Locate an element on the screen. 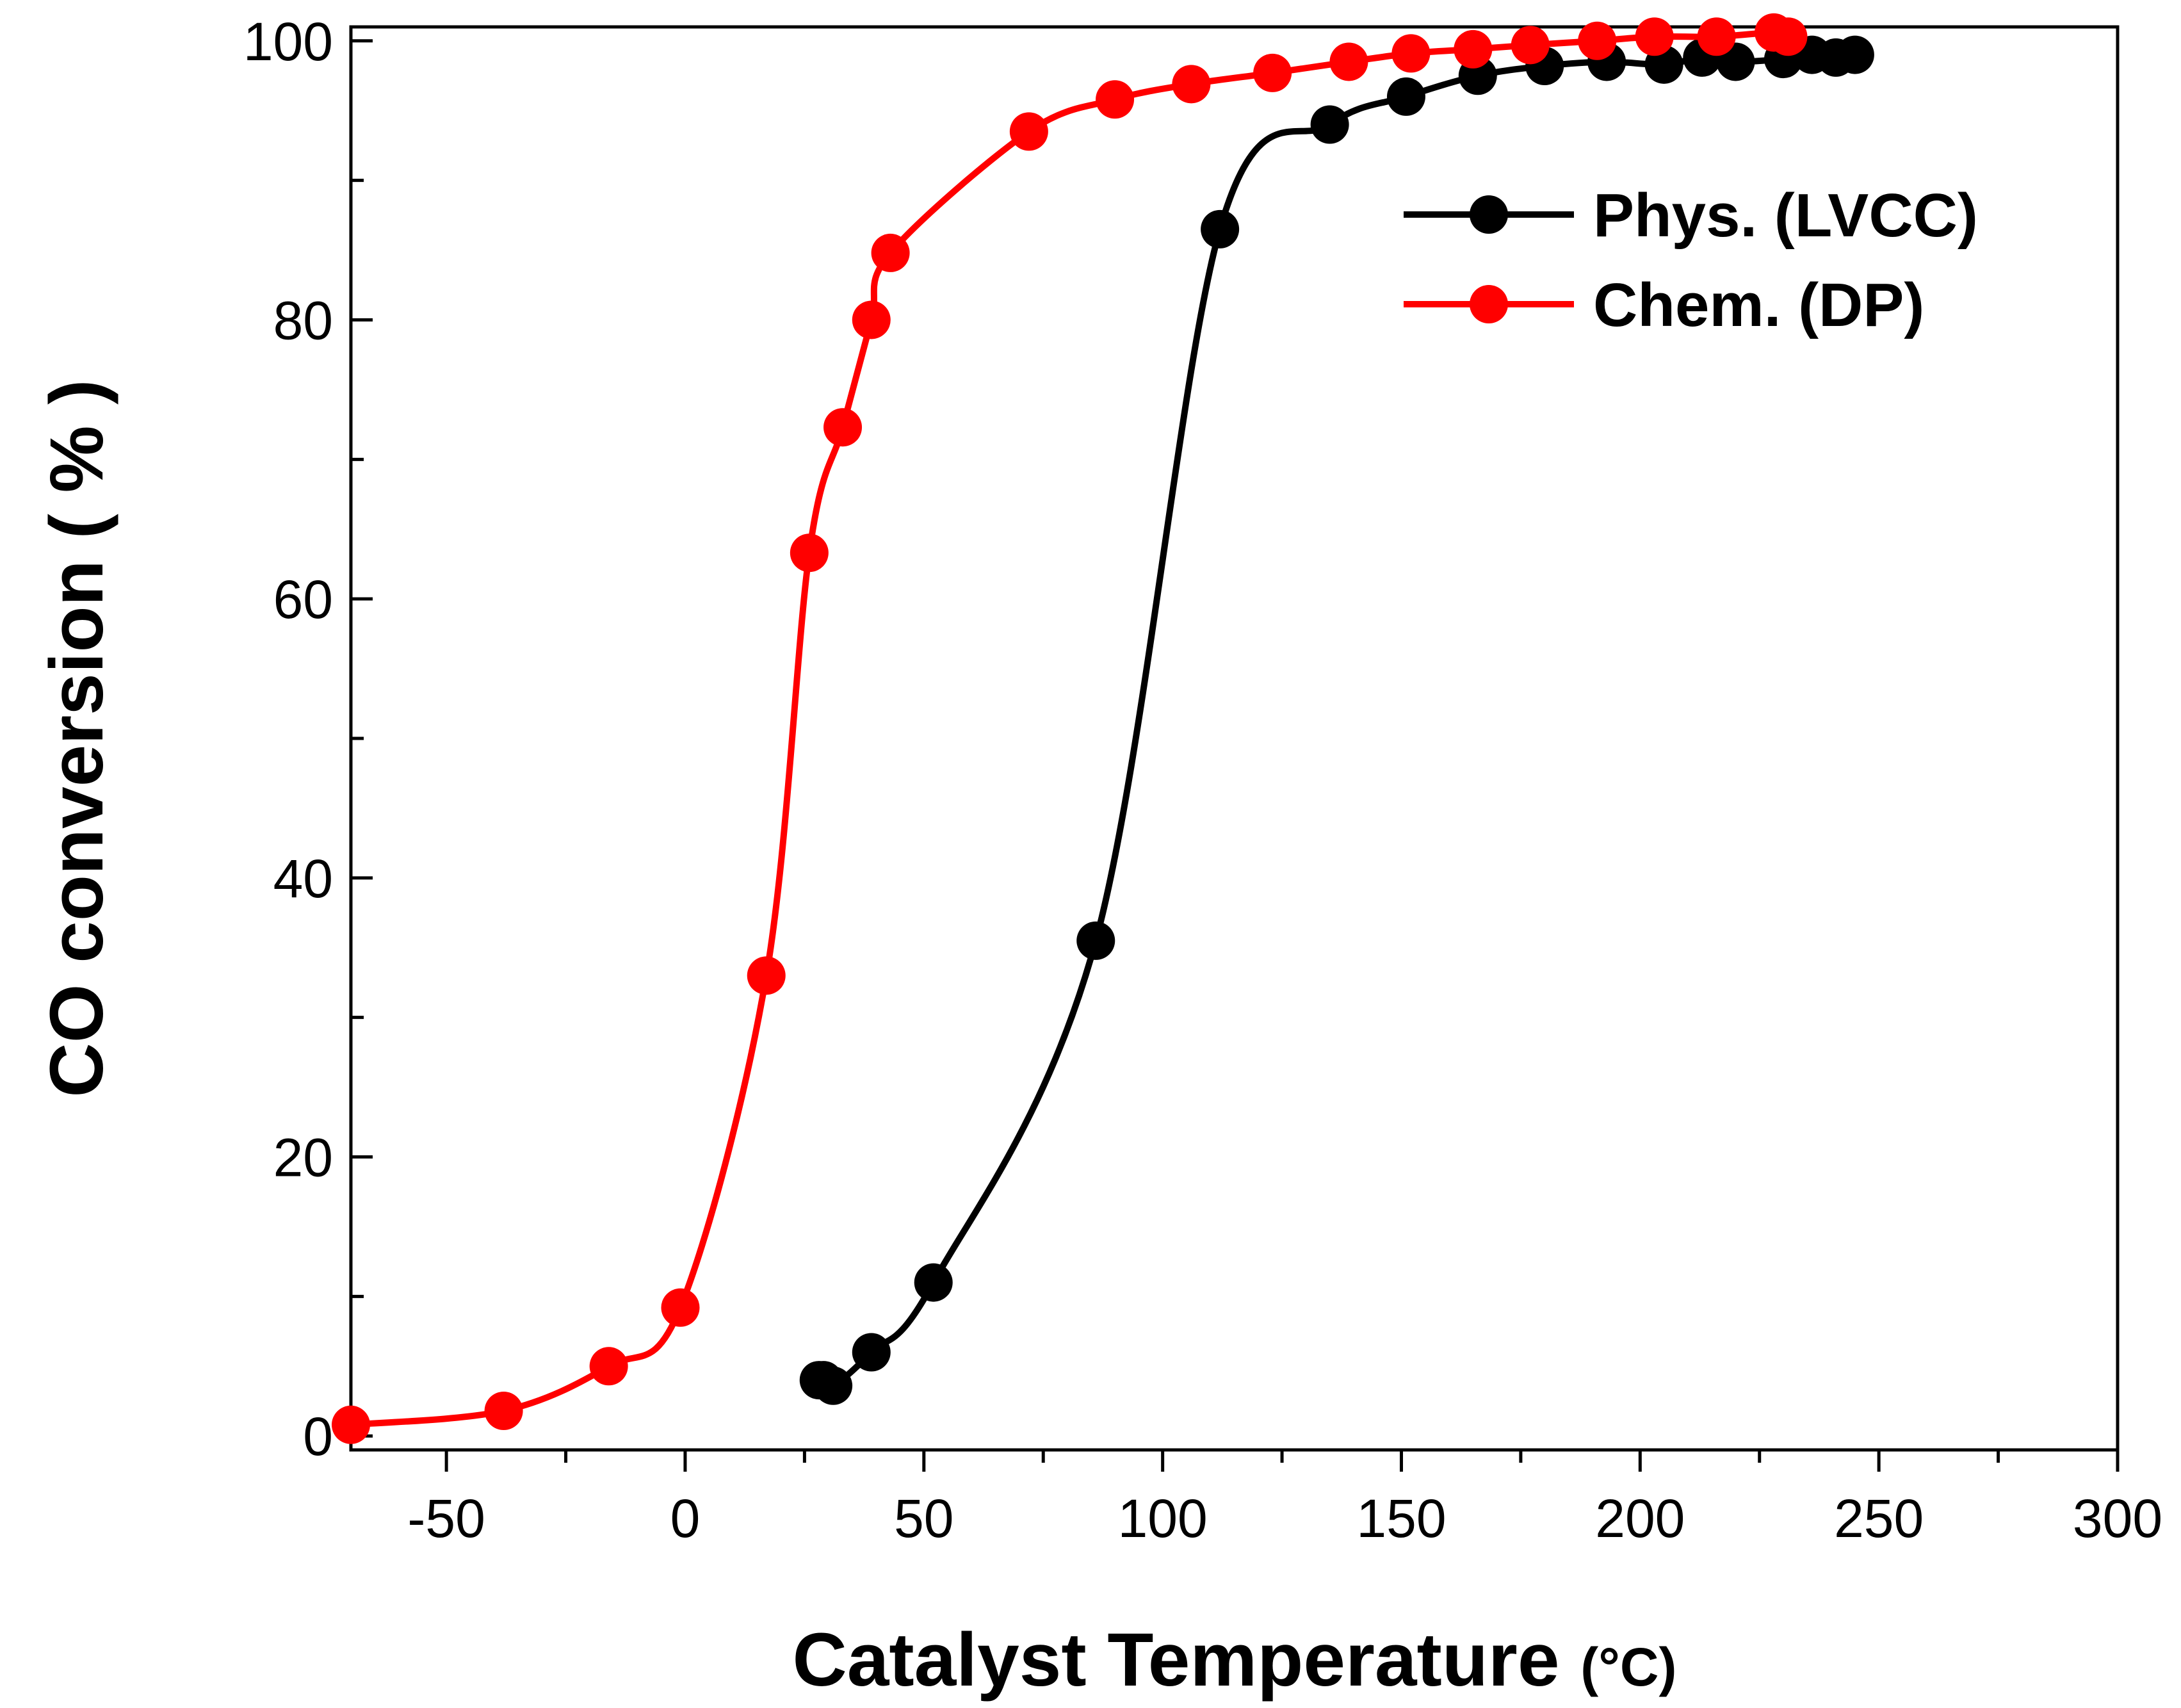 Image resolution: width=2181 pixels, height=1708 pixels. x-tick-label: 50 is located at coordinates (923, 1518).